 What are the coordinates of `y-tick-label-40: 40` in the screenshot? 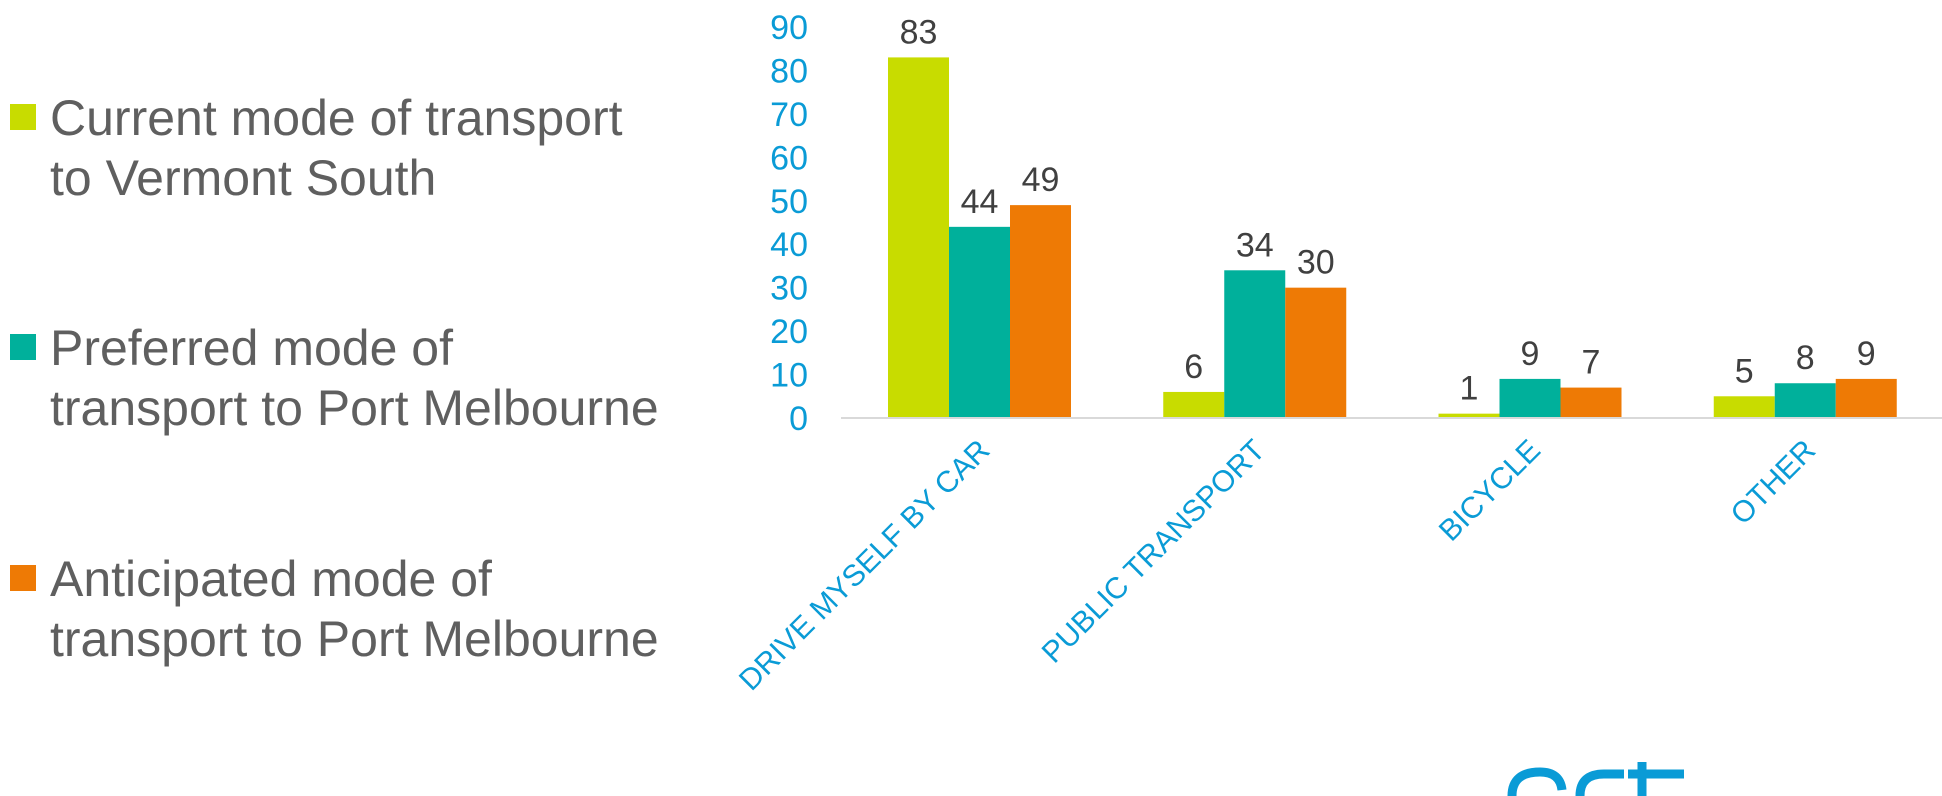 It's located at (789, 245).